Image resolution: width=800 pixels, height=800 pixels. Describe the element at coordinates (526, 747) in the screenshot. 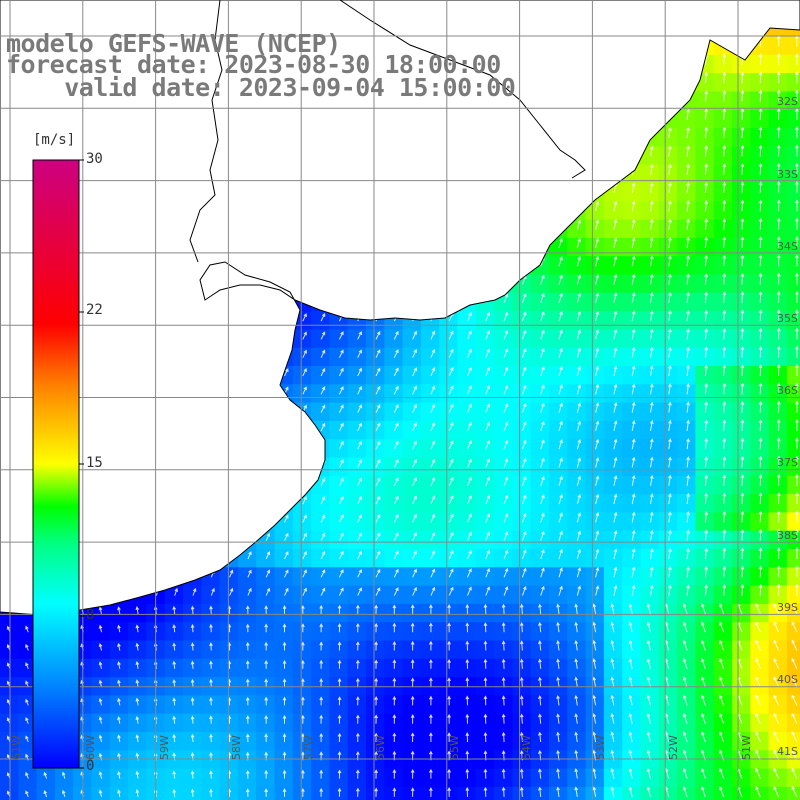

I see `lon-label: 54W` at that location.